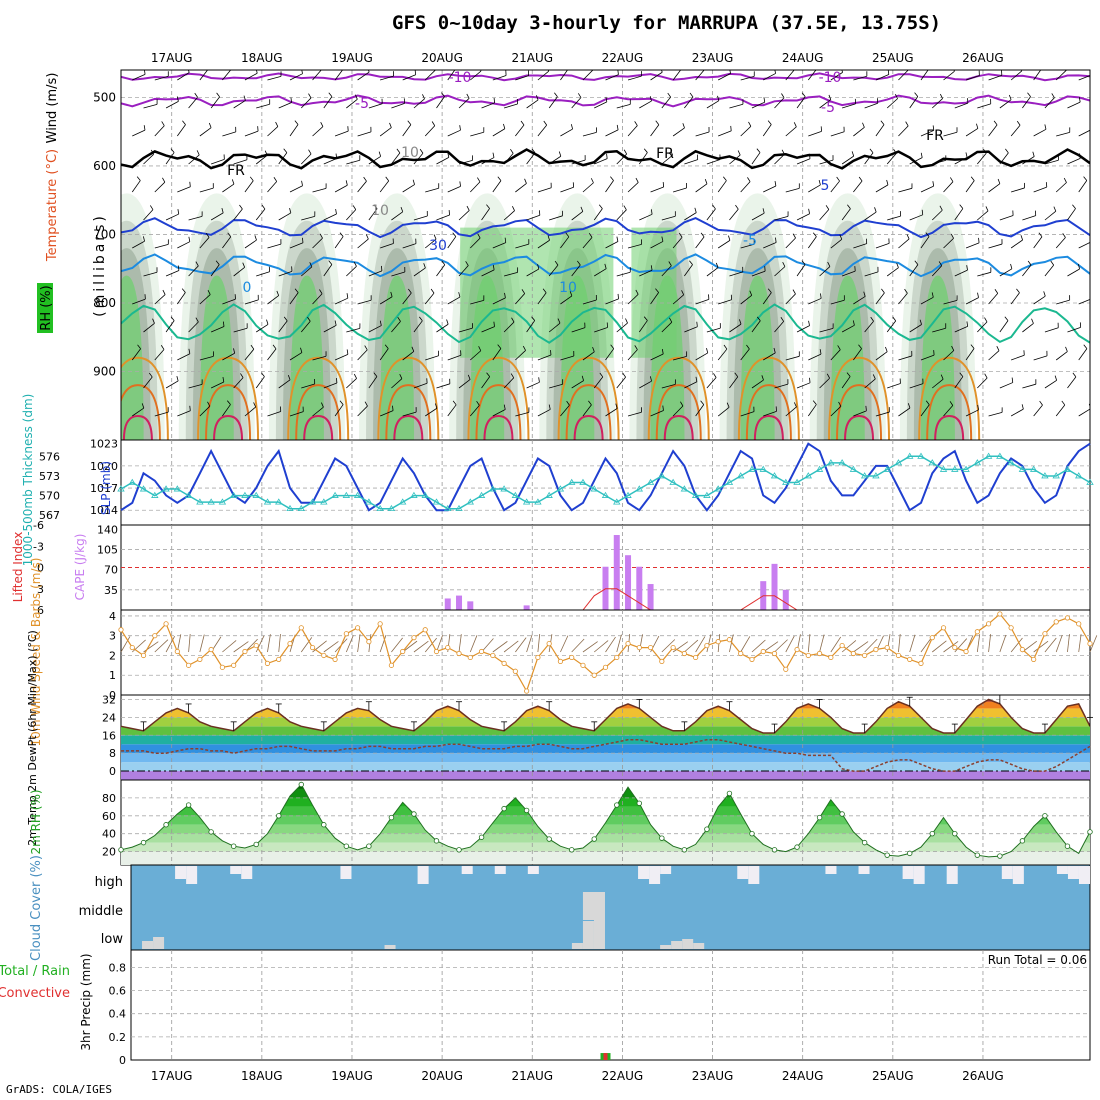  I want to click on temp-band, so click(605, 758).